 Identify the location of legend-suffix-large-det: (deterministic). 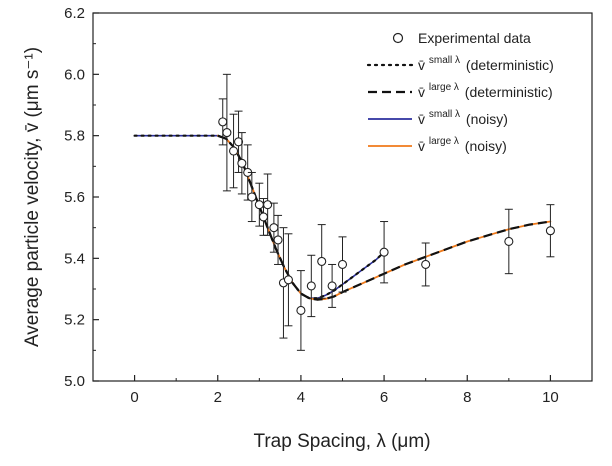
(509, 92).